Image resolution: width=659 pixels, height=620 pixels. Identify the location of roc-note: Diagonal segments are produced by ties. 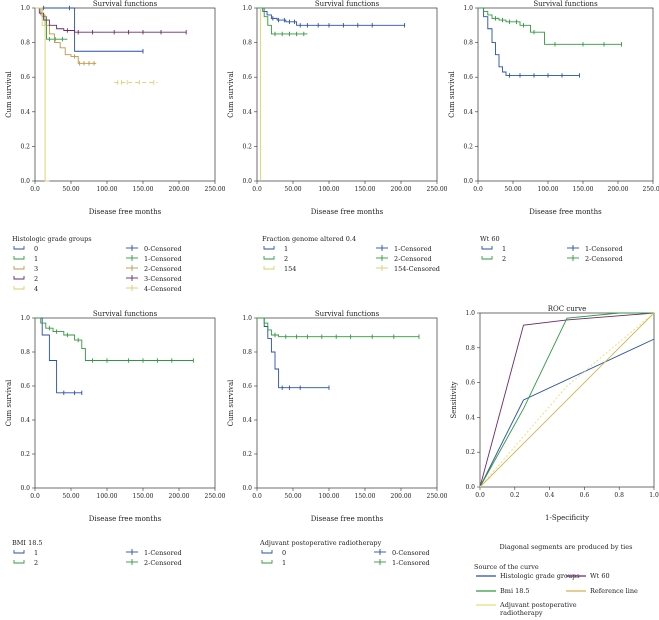
(566, 547).